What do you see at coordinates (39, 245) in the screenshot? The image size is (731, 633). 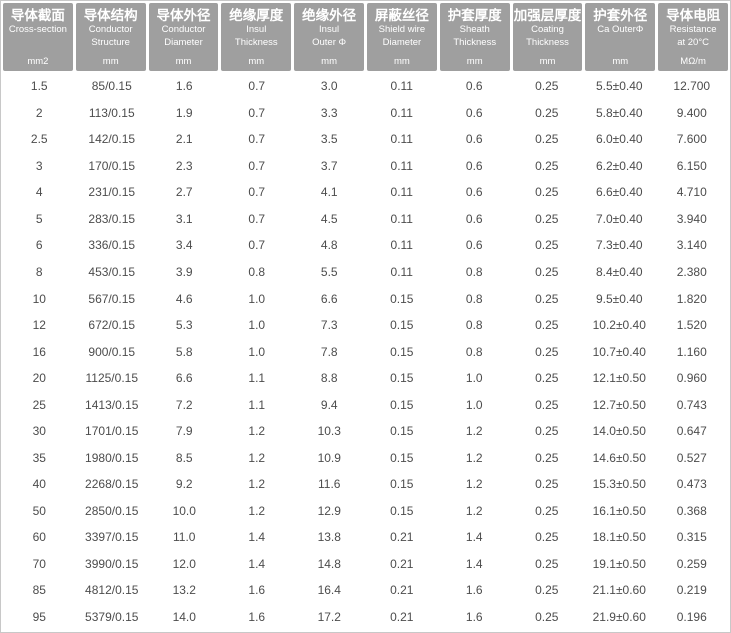 I see `table-cell: 6` at bounding box center [39, 245].